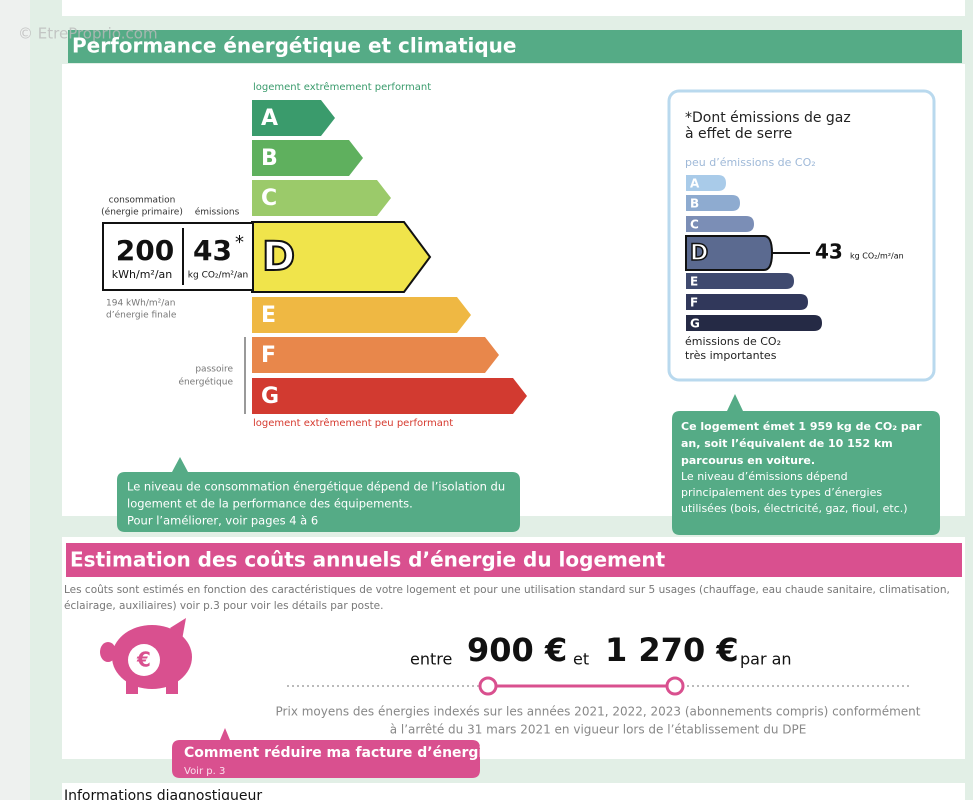 The width and height of the screenshot is (973, 800). What do you see at coordinates (204, 771) in the screenshot?
I see `cta-subtext: Voir p. 3` at bounding box center [204, 771].